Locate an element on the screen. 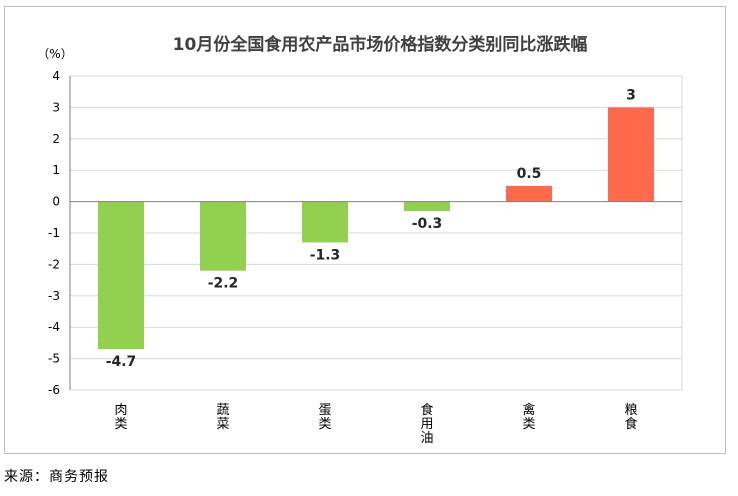  x-tick-label: 蔬菜 is located at coordinates (222, 417).